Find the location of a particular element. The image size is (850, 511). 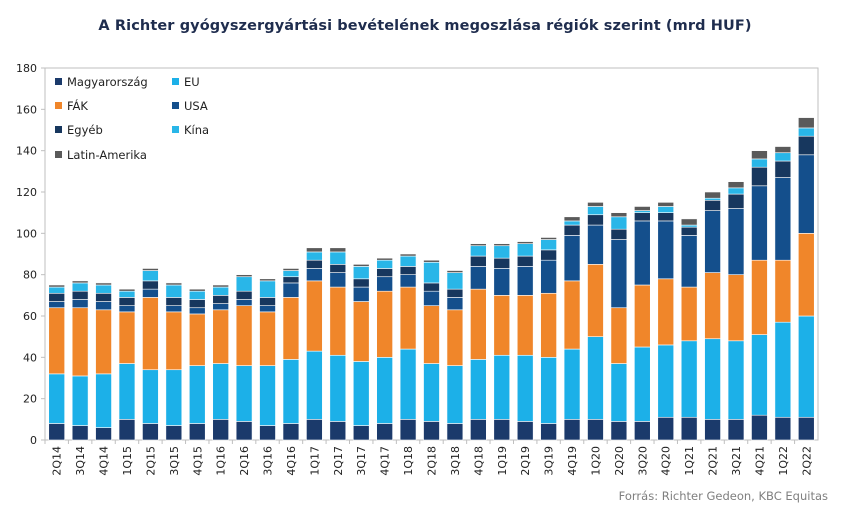

legend-label: FÁK is located at coordinates (77, 105).